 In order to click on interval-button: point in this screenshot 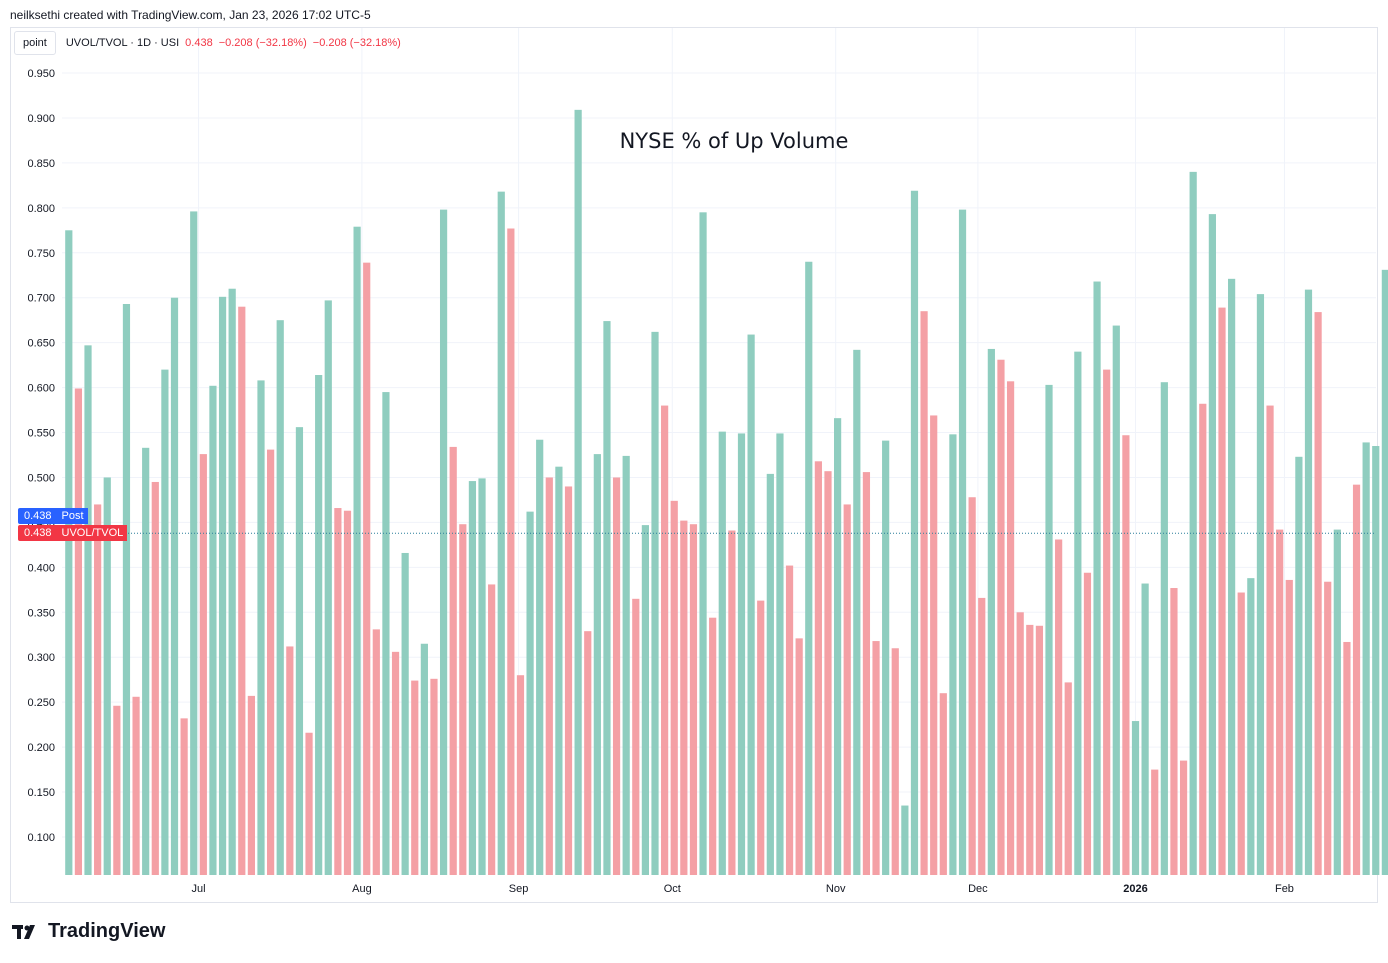, I will do `click(35, 43)`.